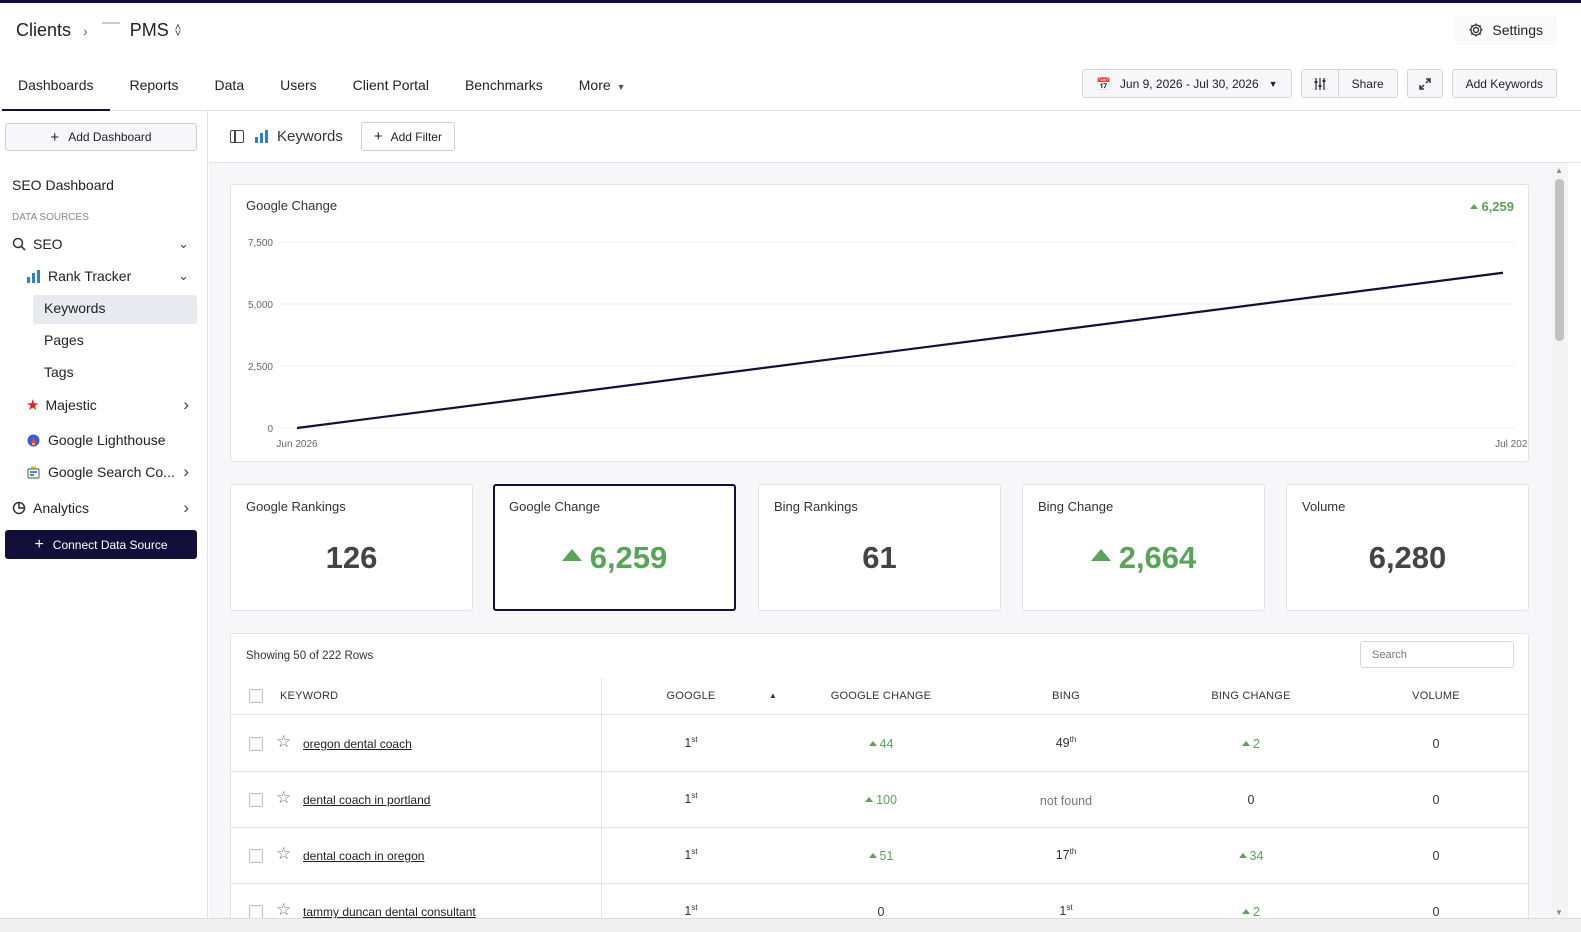 Image resolution: width=1581 pixels, height=932 pixels. I want to click on tab-dashboards: Dashboards, so click(56, 87).